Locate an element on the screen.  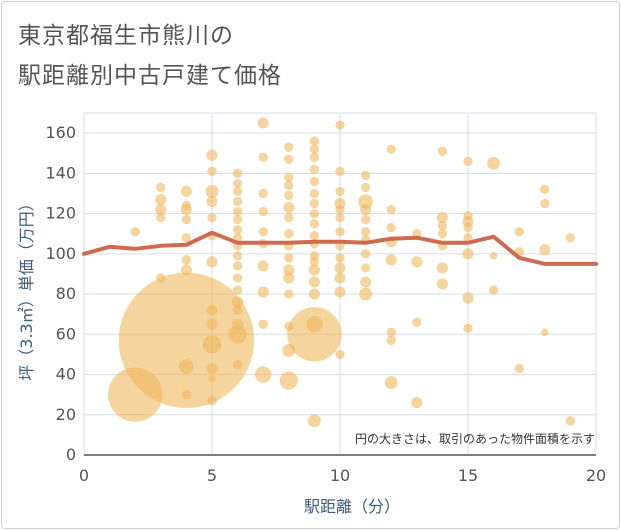
chart-note: 円の大きさは、取引のあった物件面積を示す is located at coordinates (475, 438).